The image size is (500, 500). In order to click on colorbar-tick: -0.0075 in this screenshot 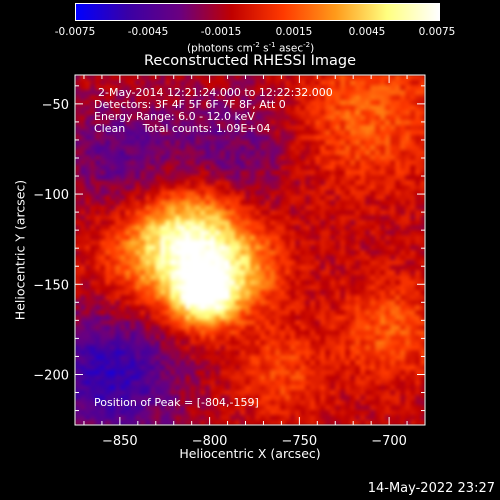, I will do `click(75, 32)`.